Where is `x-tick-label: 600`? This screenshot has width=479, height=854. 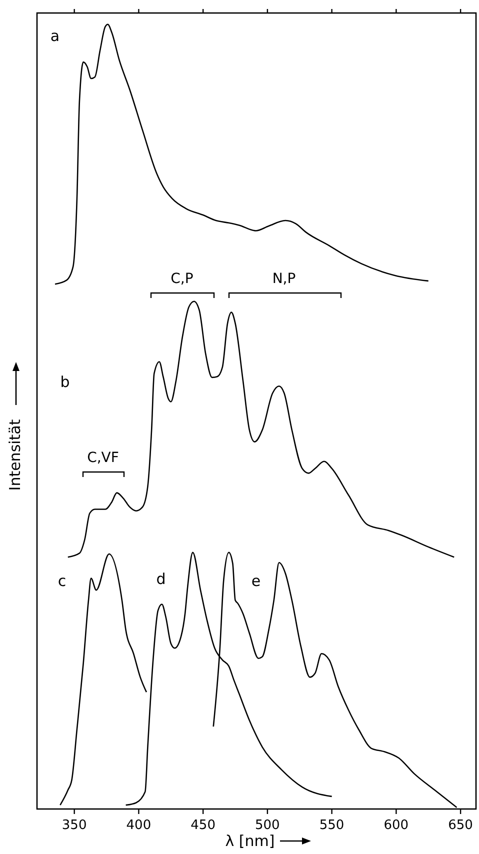
x-tick-label: 600 is located at coordinates (396, 825).